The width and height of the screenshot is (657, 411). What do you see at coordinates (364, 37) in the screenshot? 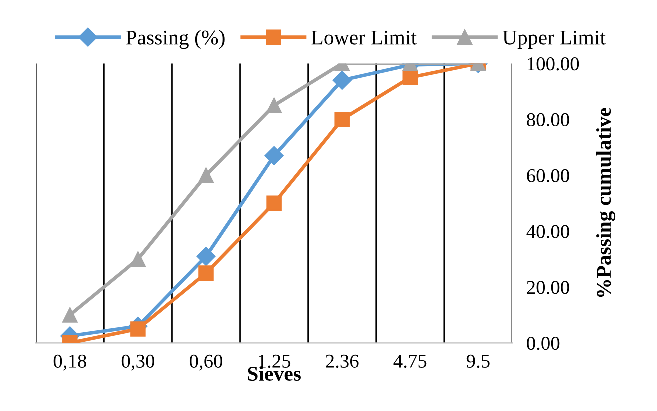
I see `legend-label: Lower Limit` at bounding box center [364, 37].